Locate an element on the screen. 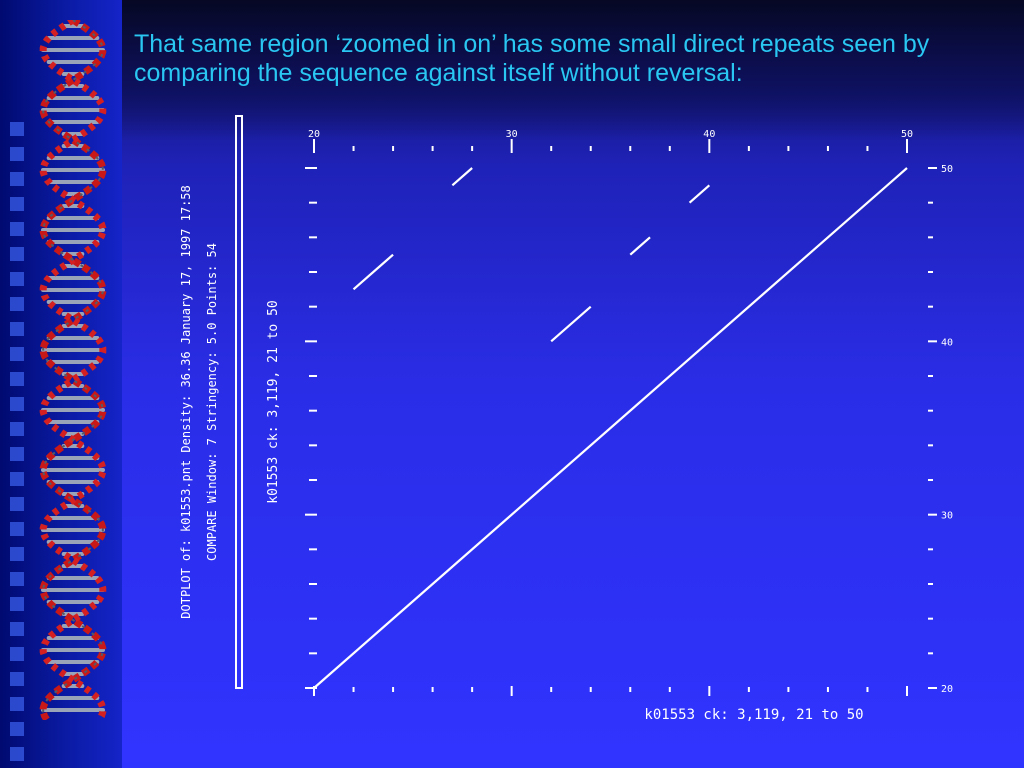 The width and height of the screenshot is (1024, 768). dna-helix-image is located at coordinates (73, 370).